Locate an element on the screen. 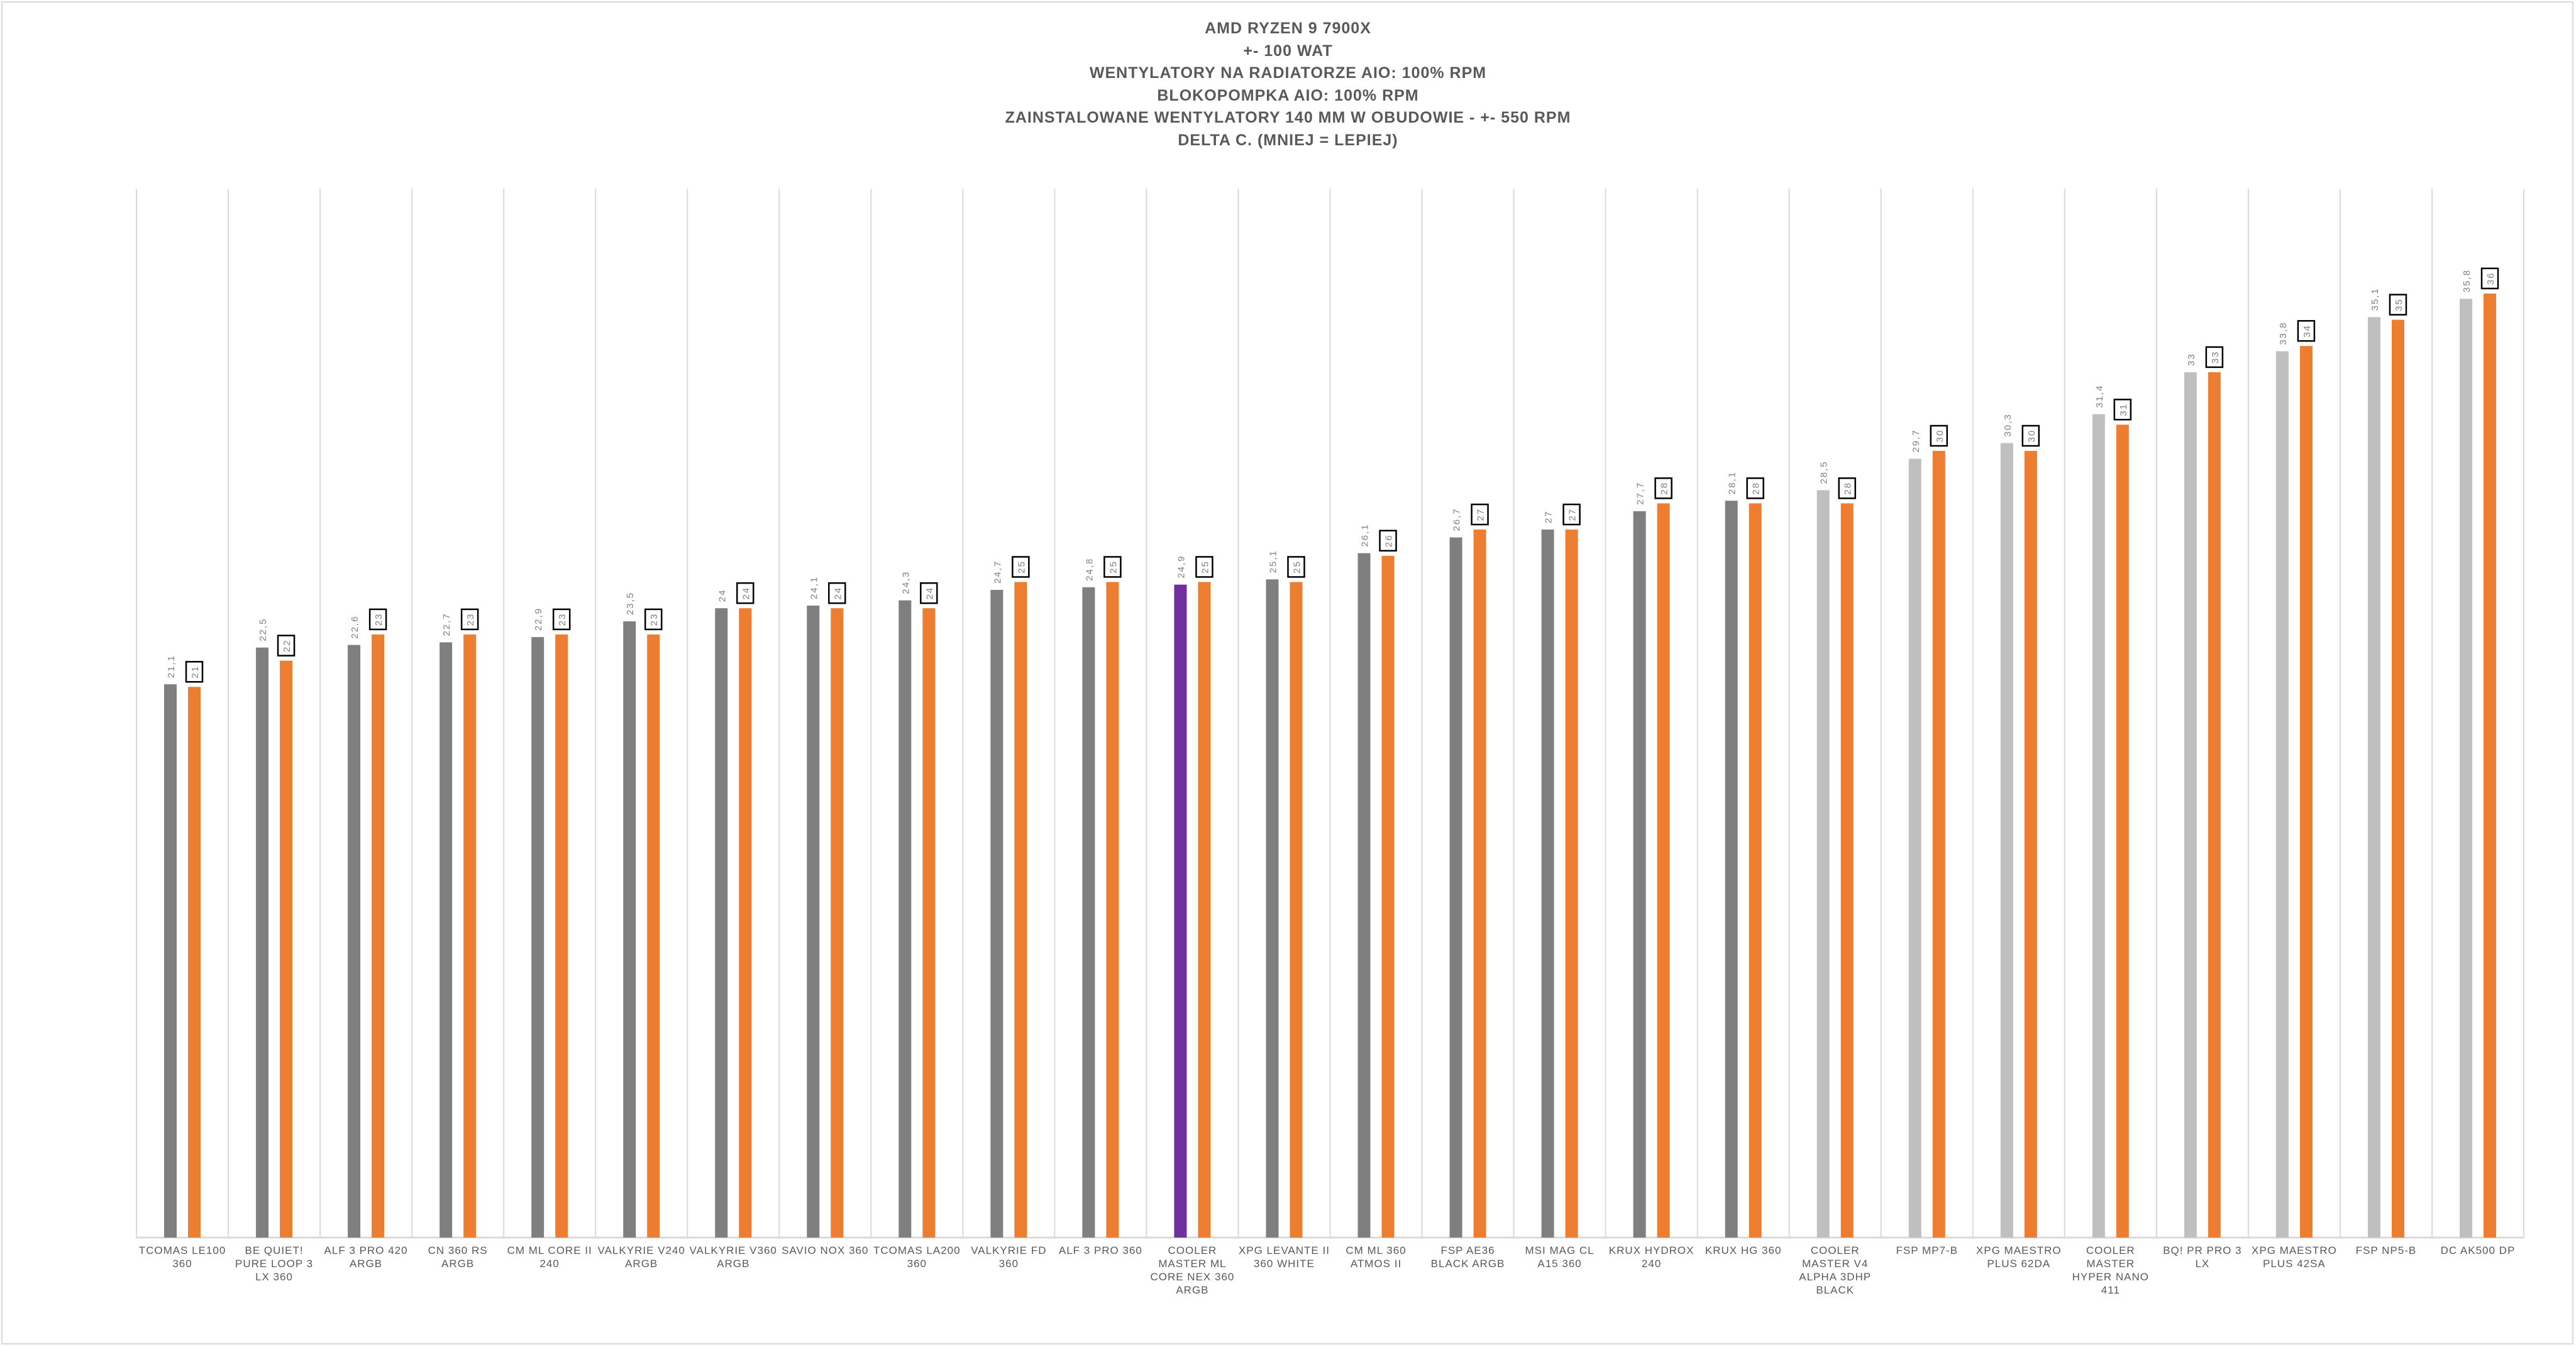 This screenshot has height=1347, width=2576. data-label-rounded: 21 is located at coordinates (195, 672).